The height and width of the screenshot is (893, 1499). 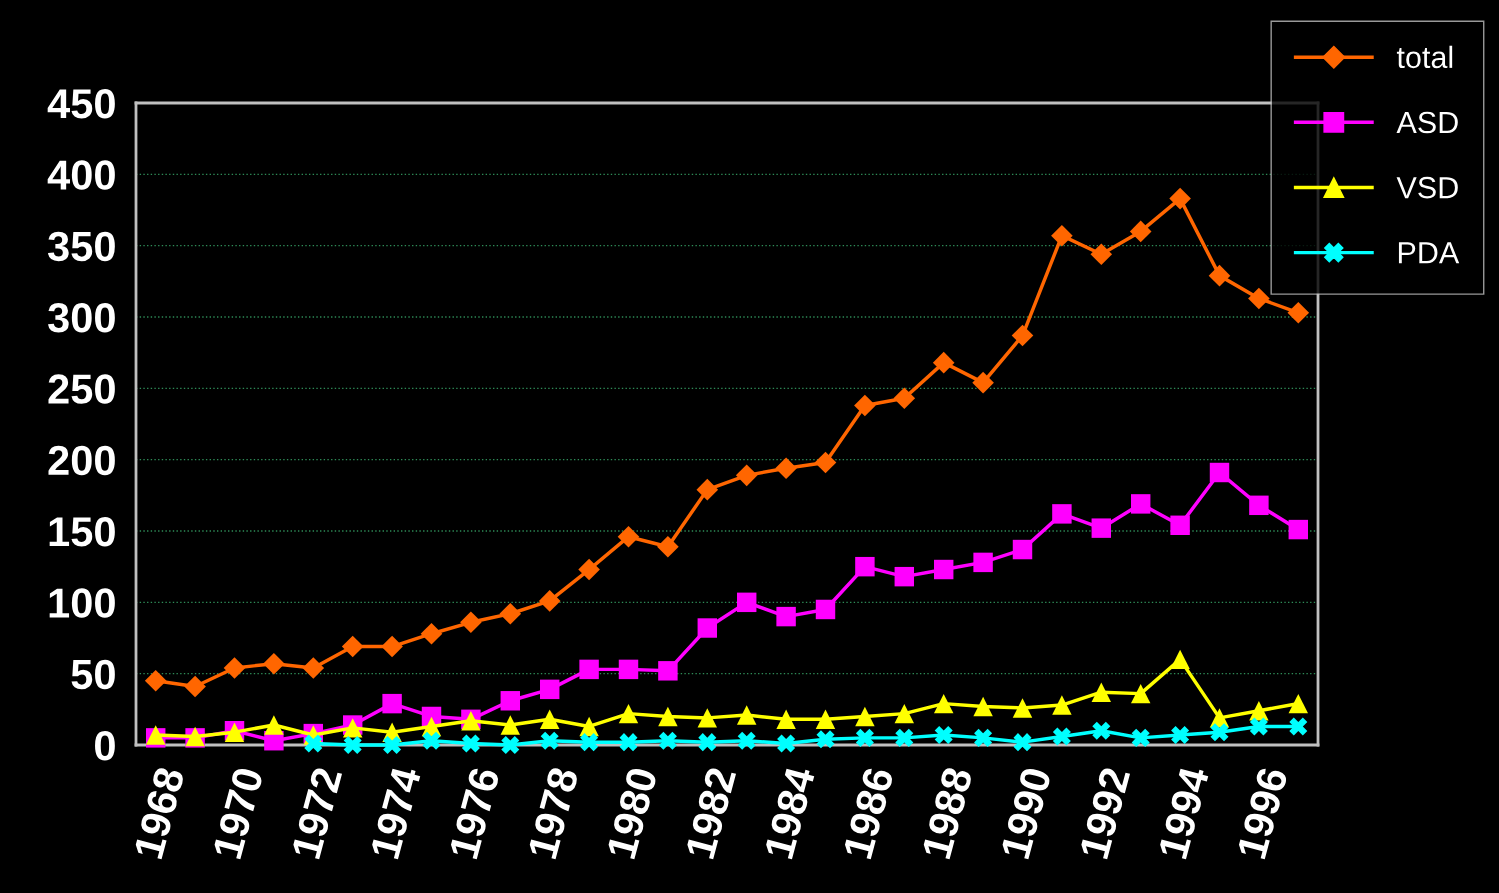 What do you see at coordinates (81, 246) in the screenshot?
I see `y-tick-label: 350` at bounding box center [81, 246].